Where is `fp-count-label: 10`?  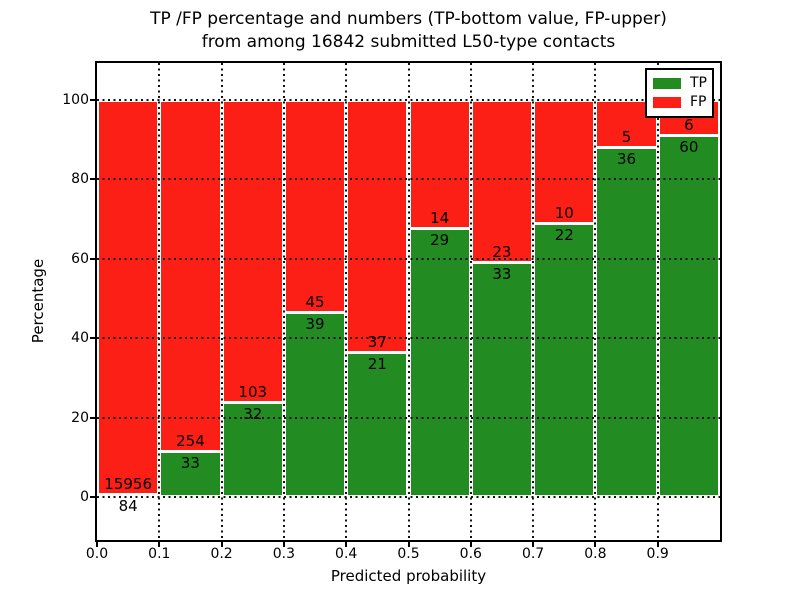 fp-count-label: 10 is located at coordinates (564, 212).